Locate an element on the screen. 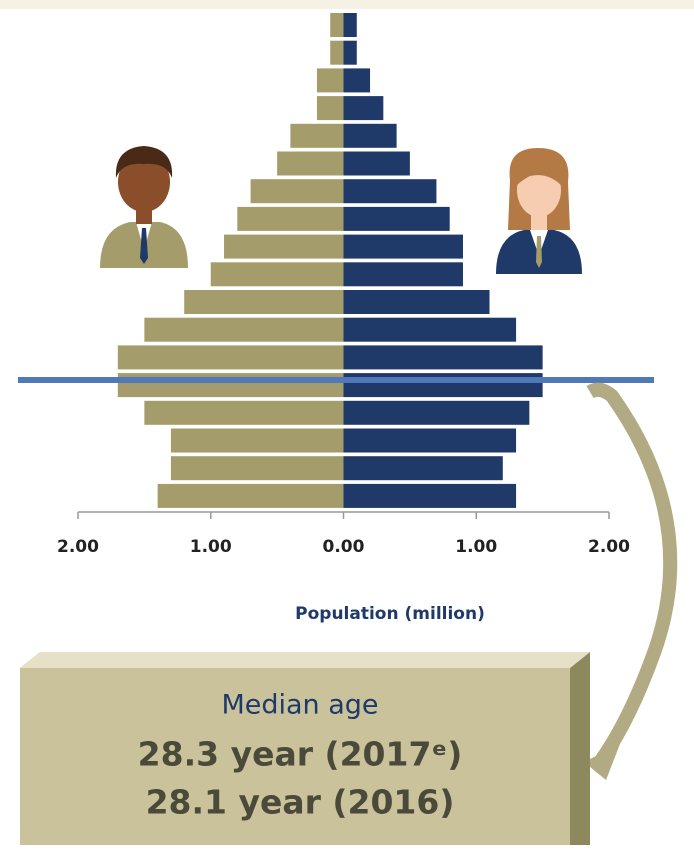  arrow is located at coordinates (632, 574).